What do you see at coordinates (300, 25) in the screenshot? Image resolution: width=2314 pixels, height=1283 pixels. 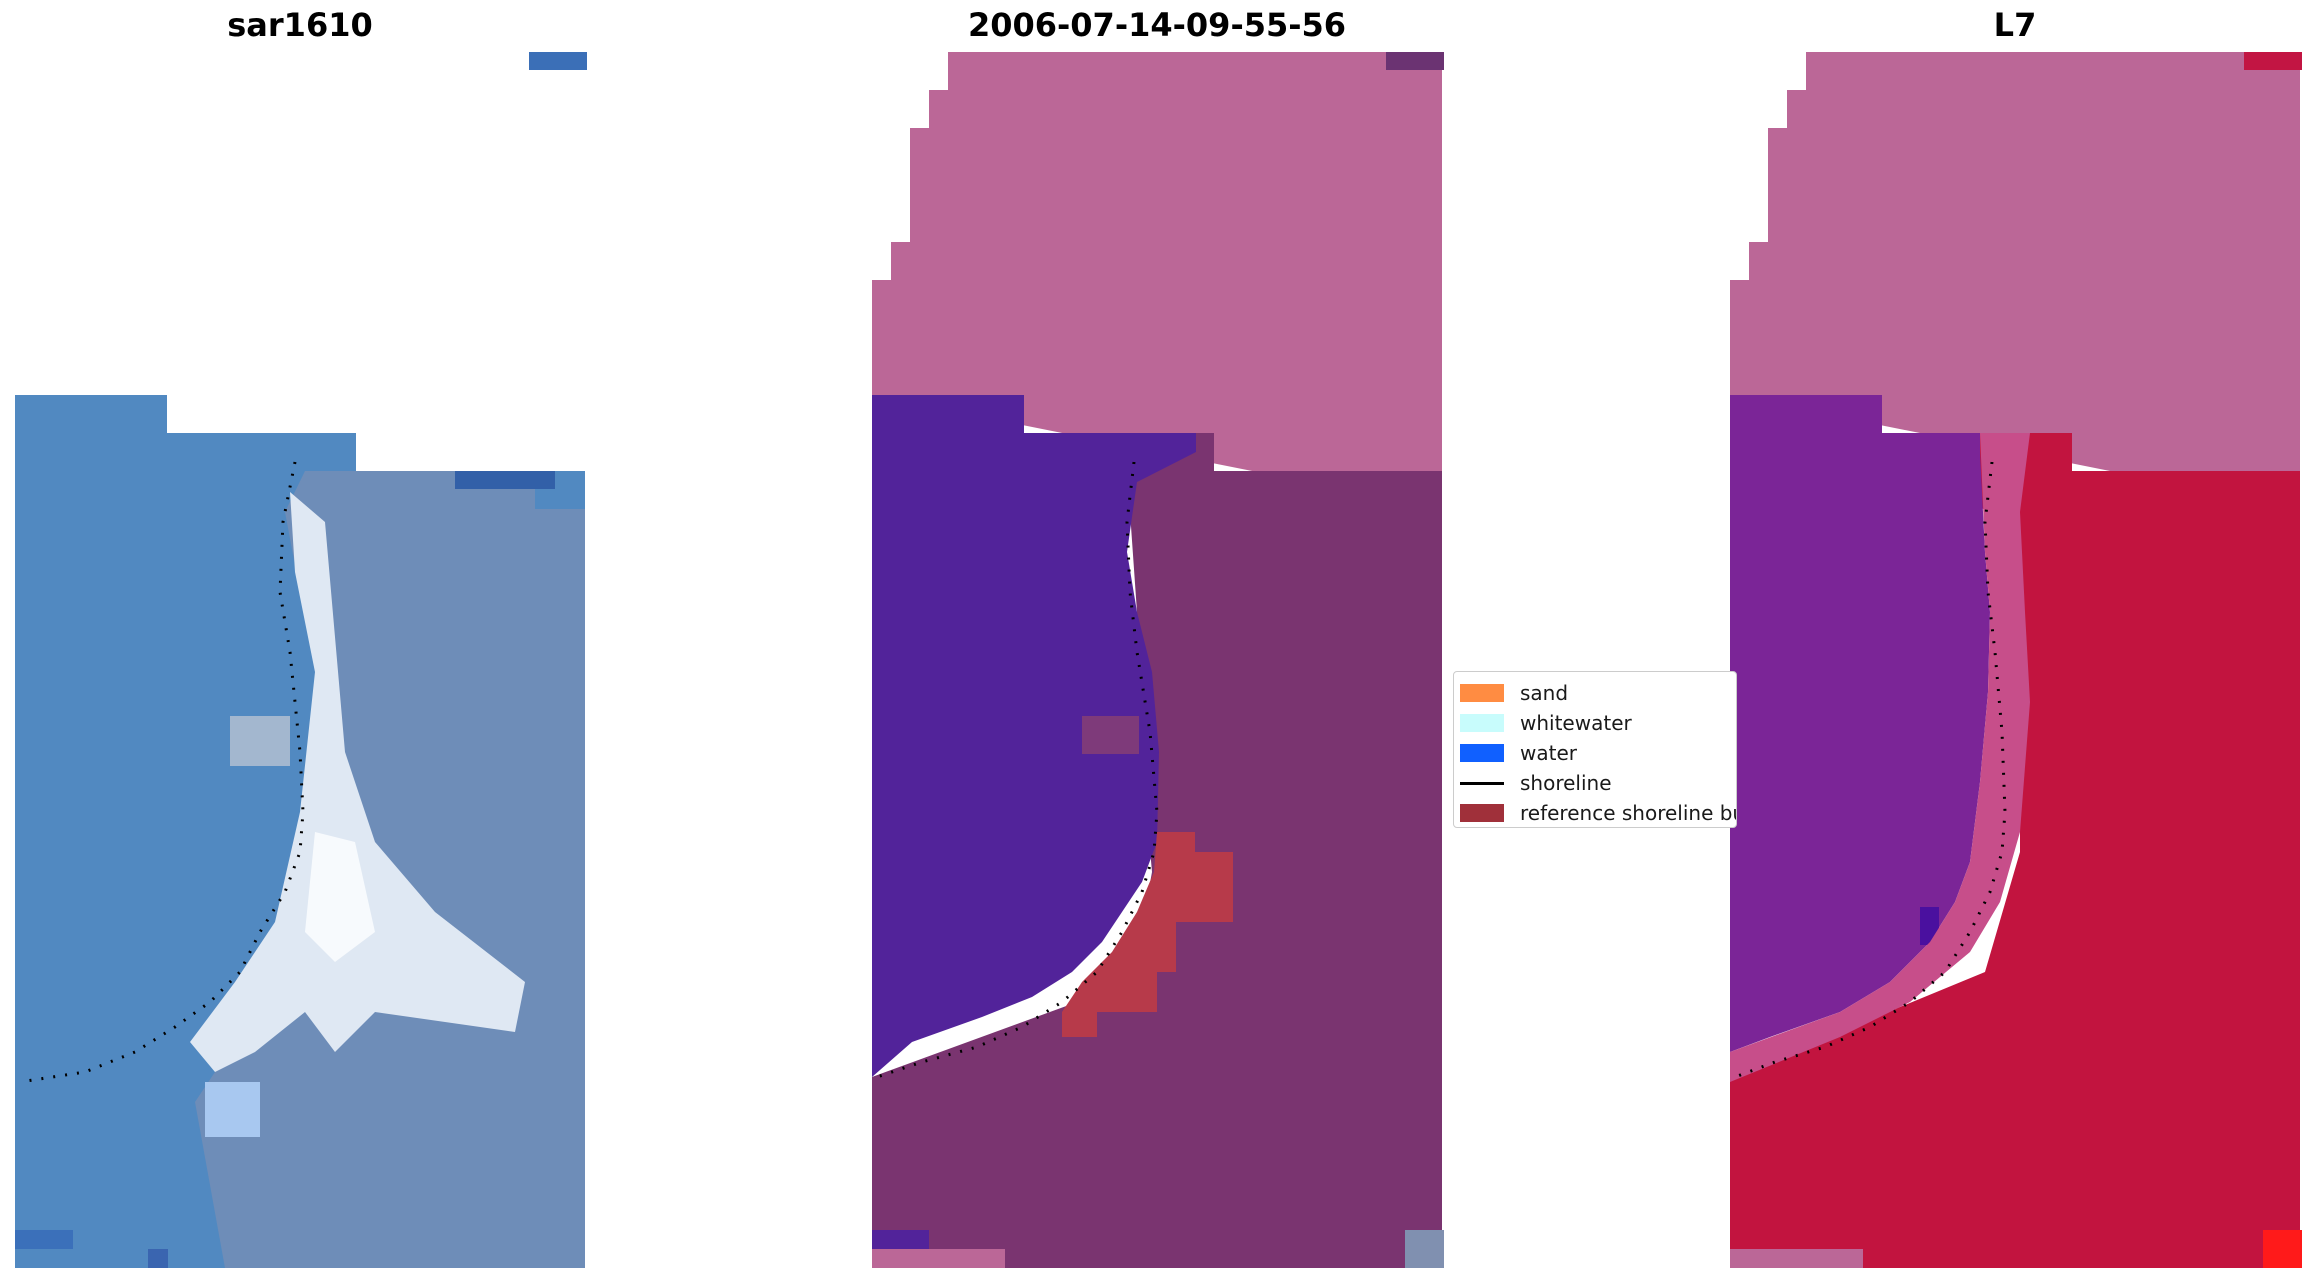 I see `panel-title-rgb: sar1610` at bounding box center [300, 25].